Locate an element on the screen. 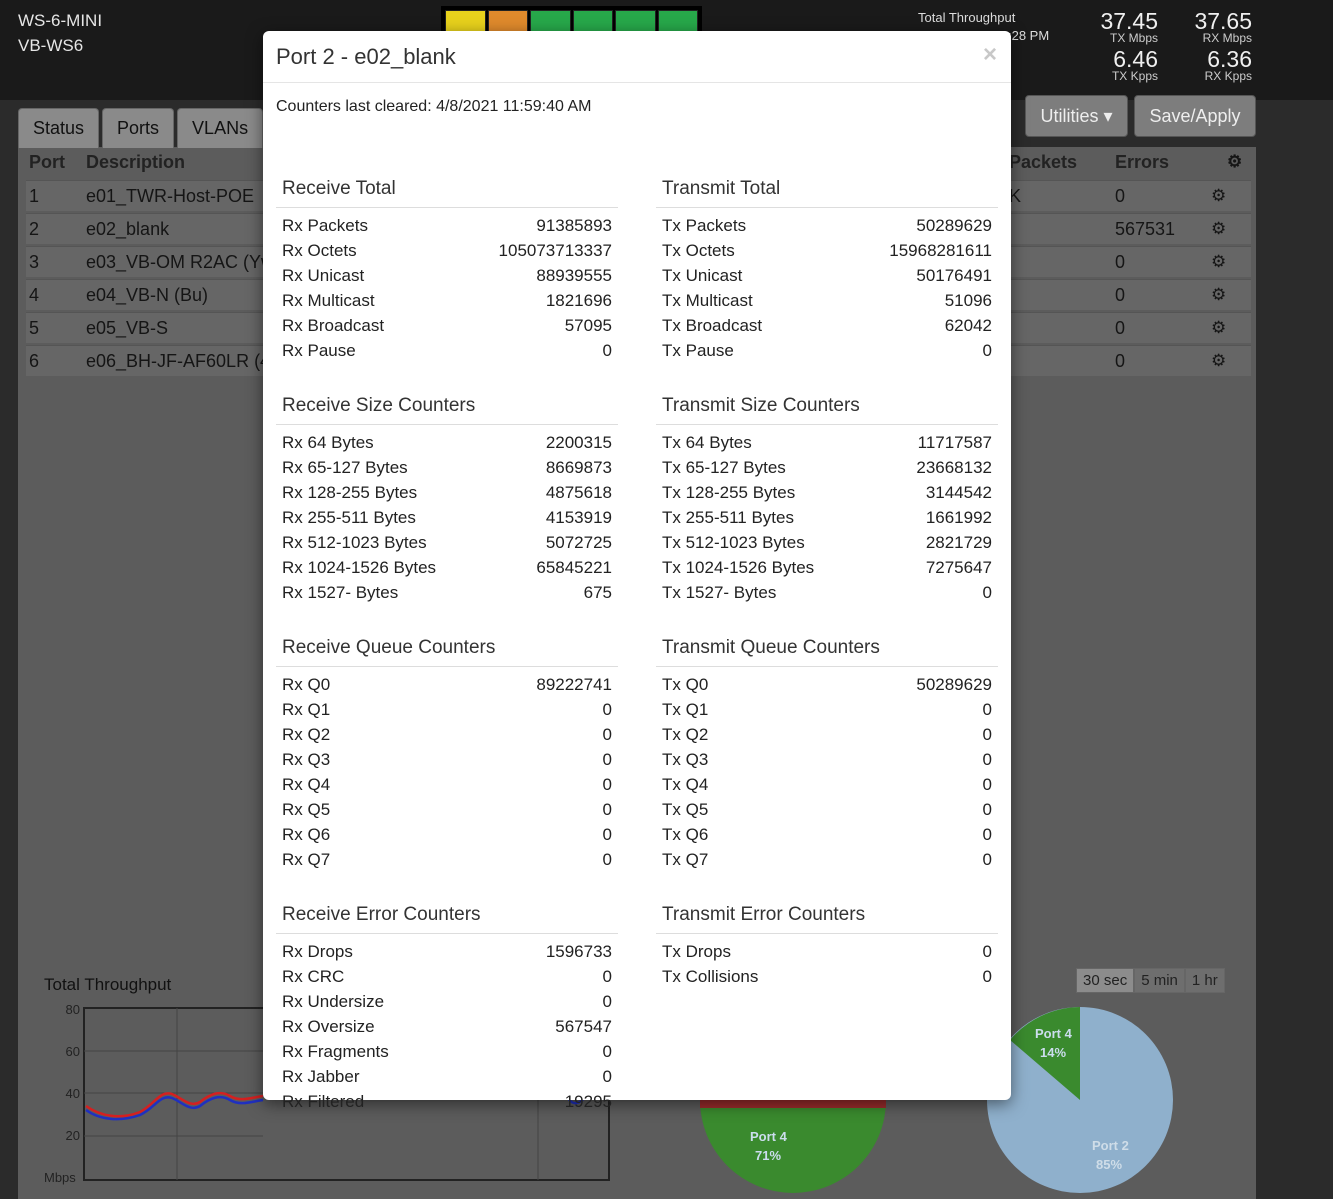 This screenshot has width=1333, height=1199. counter-label: Rx 65-127 Bytes is located at coordinates (345, 467).